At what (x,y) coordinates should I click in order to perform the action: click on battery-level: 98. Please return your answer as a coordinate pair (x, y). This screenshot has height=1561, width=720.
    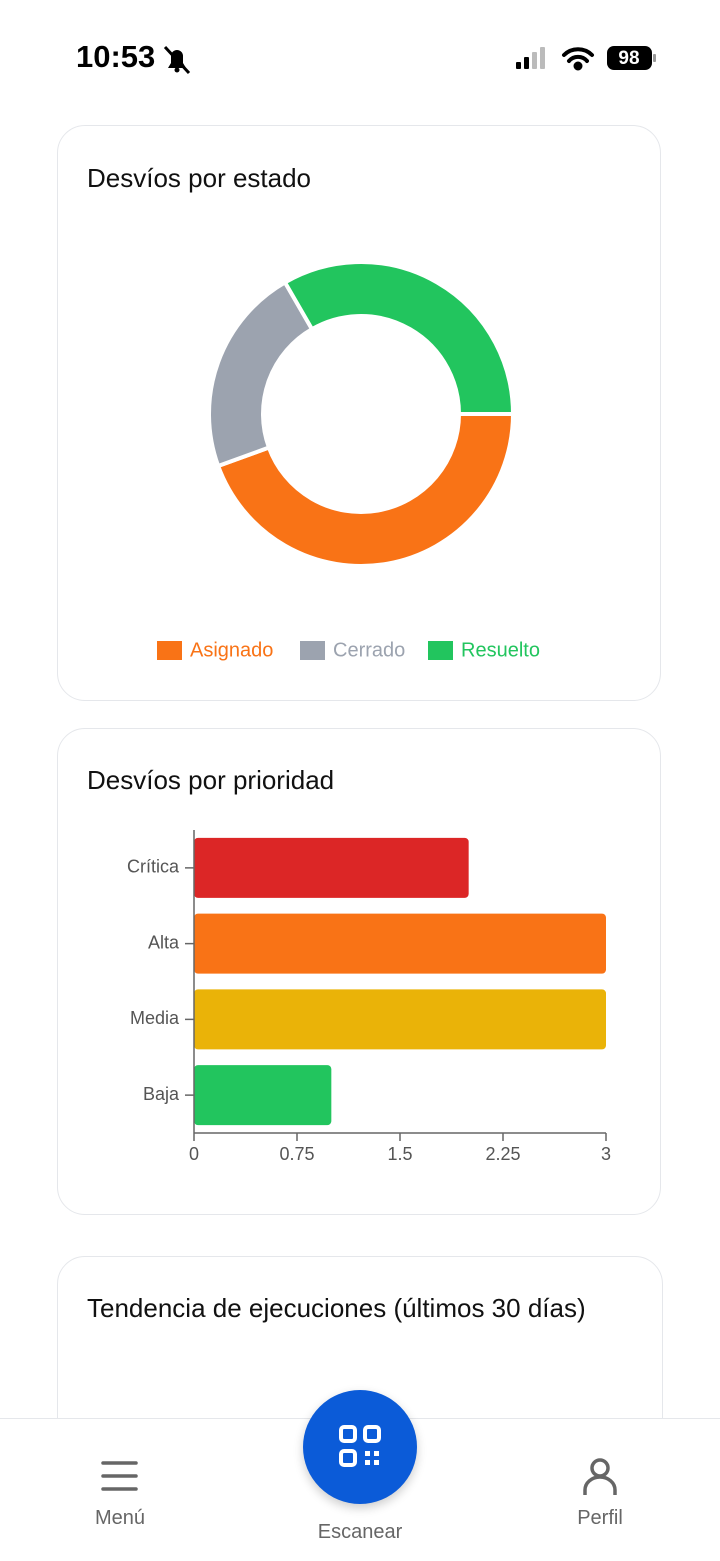
    Looking at the image, I should click on (628, 58).